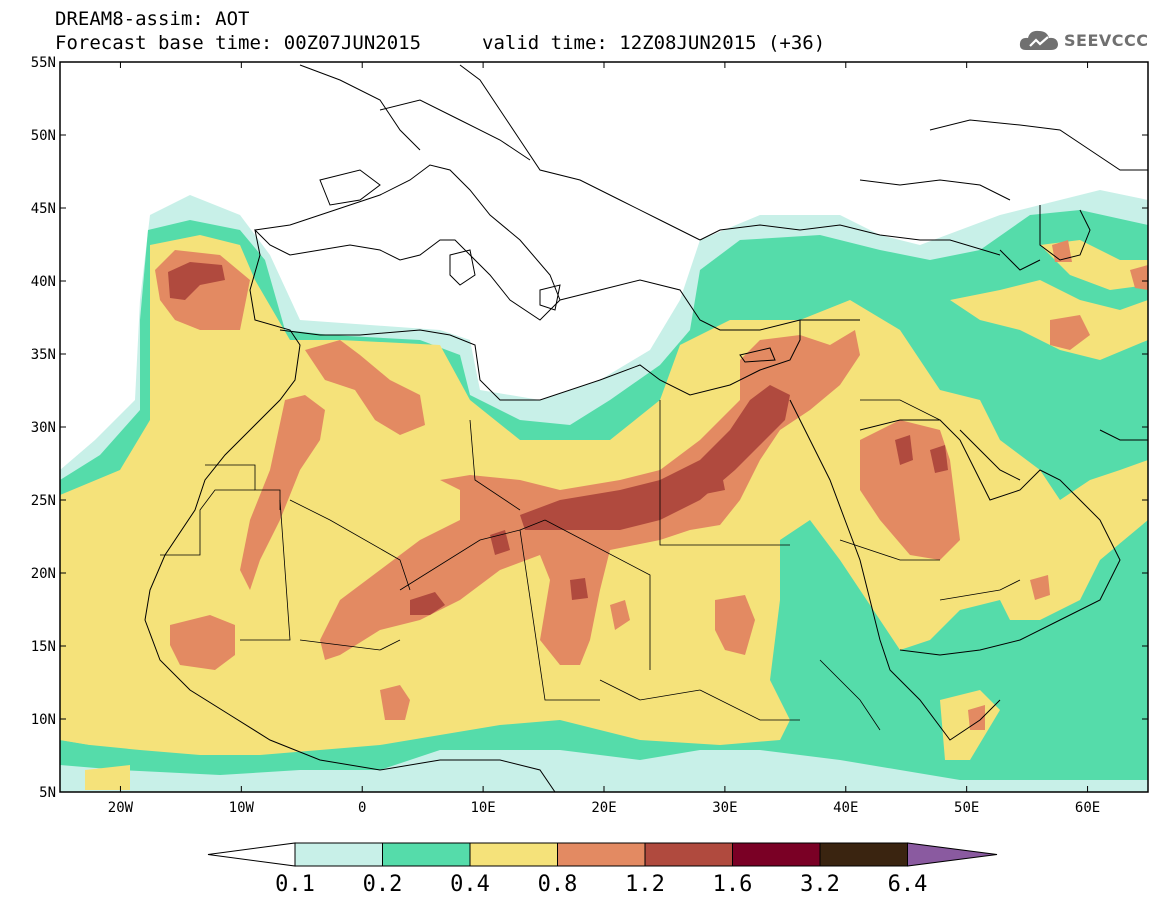  Describe the element at coordinates (952, 854) in the screenshot. I see `colorbar-arrow-right` at that location.